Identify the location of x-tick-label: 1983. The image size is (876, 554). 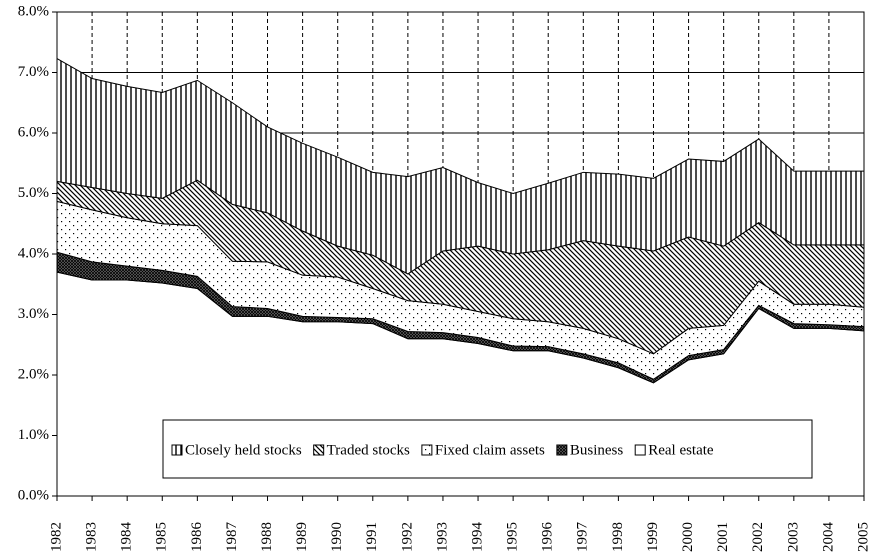
(92, 537).